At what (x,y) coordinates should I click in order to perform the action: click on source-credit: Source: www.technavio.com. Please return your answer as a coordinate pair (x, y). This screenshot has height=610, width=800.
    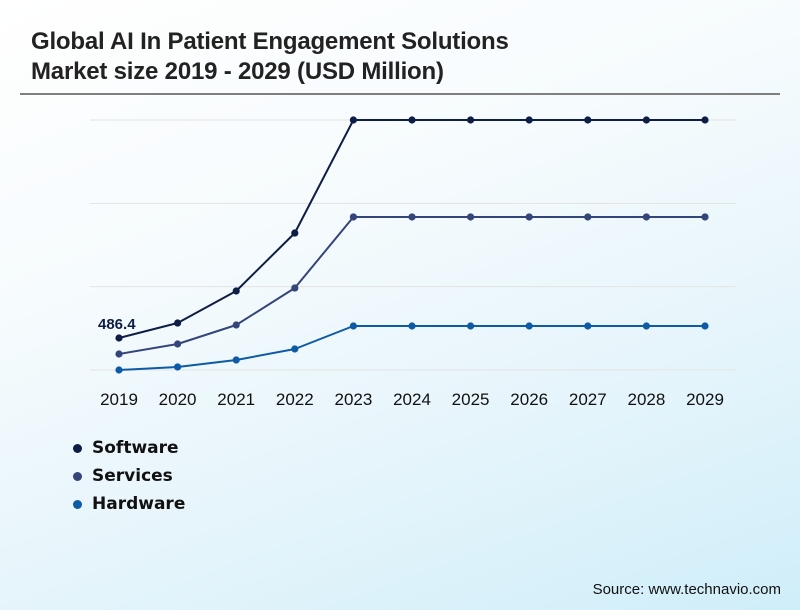
    Looking at the image, I should click on (686, 589).